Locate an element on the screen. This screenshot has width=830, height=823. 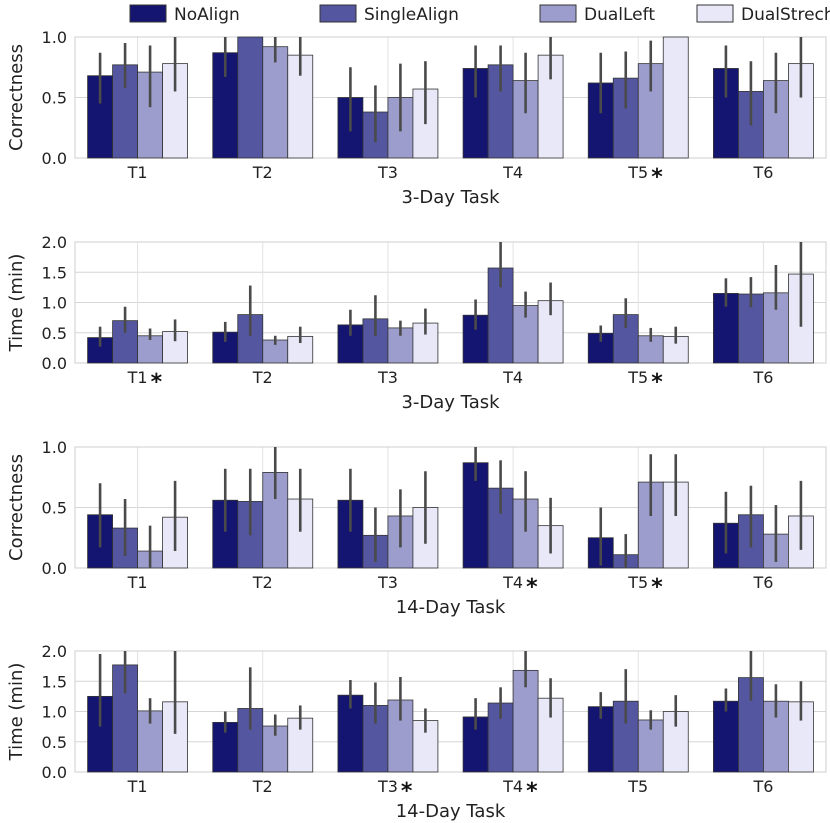
legend-swatch-dualstrech is located at coordinates (715, 13).